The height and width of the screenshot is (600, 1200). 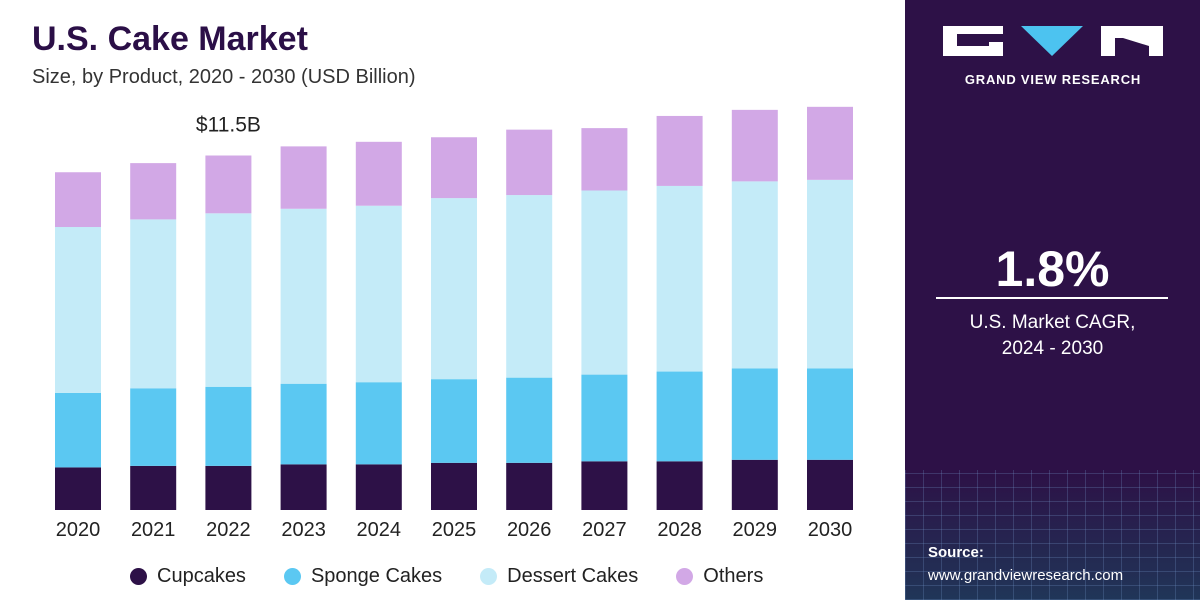 I want to click on bar-segment-cupcakes-2021, so click(x=153, y=487).